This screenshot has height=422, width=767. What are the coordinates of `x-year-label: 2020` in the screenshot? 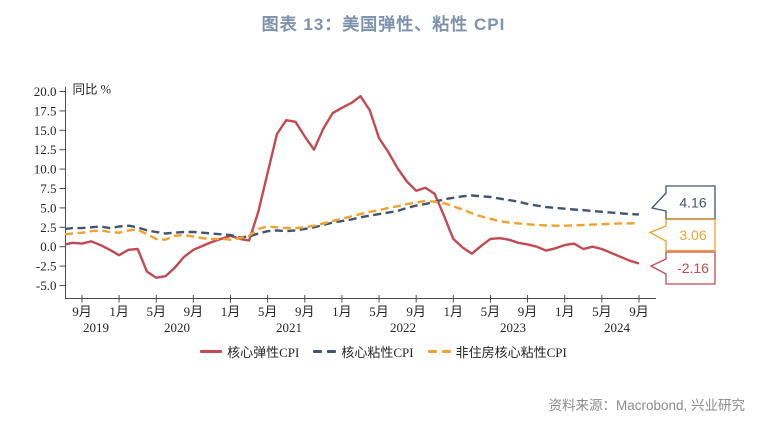 It's located at (177, 327).